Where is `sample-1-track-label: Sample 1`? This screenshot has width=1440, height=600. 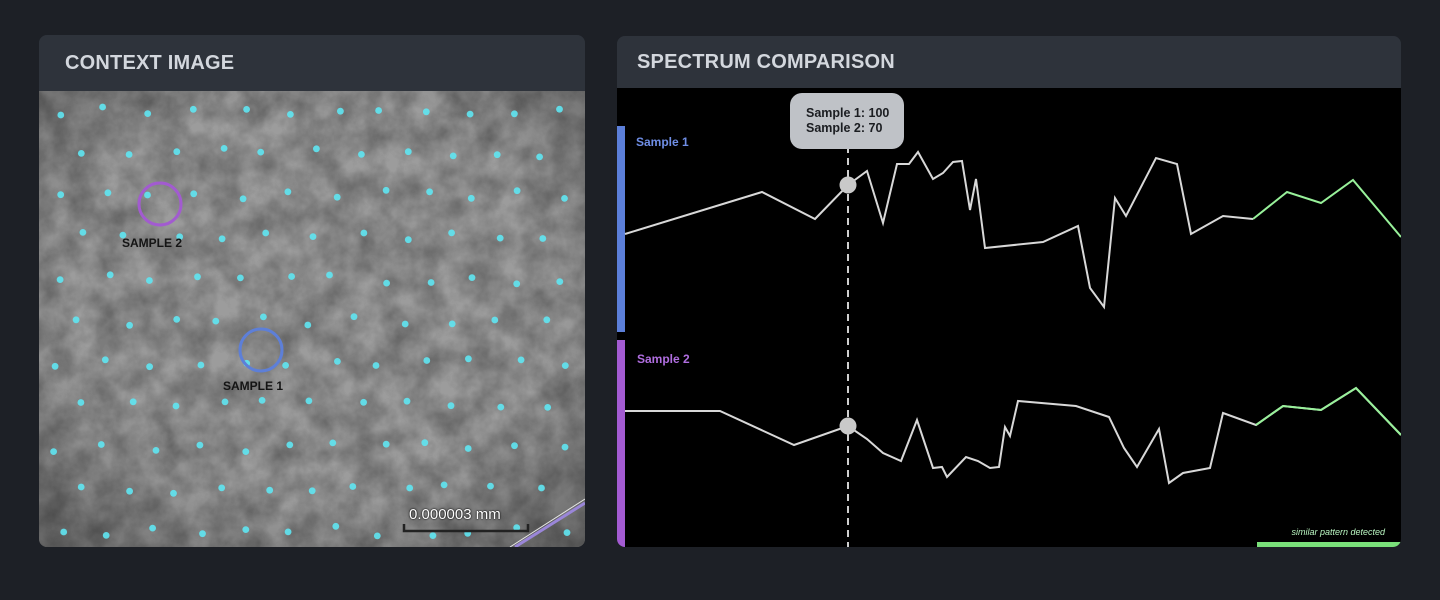
sample-1-track-label: Sample 1 is located at coordinates (662, 142).